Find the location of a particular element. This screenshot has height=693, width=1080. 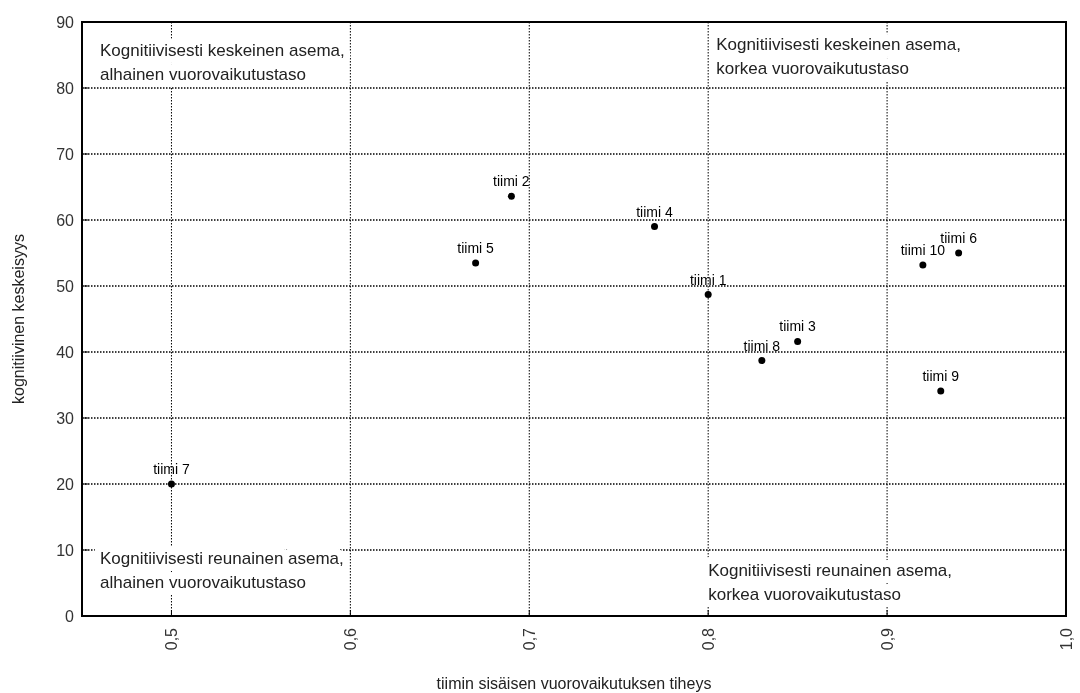

y-axis-title: kognitiivinen keskeisyys is located at coordinates (18, 319).